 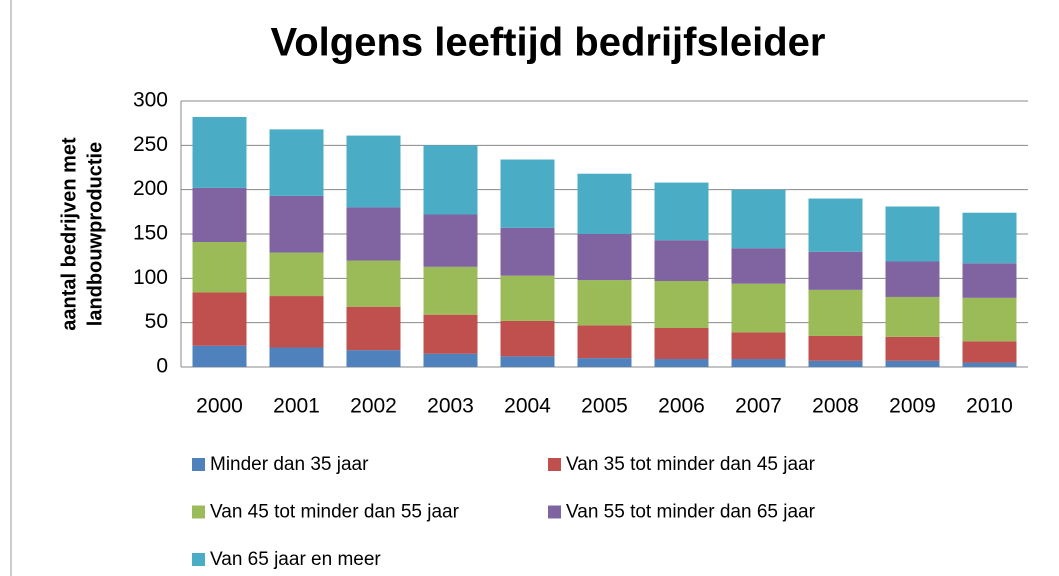 I want to click on x-tick-label: 2000, so click(x=219, y=406).